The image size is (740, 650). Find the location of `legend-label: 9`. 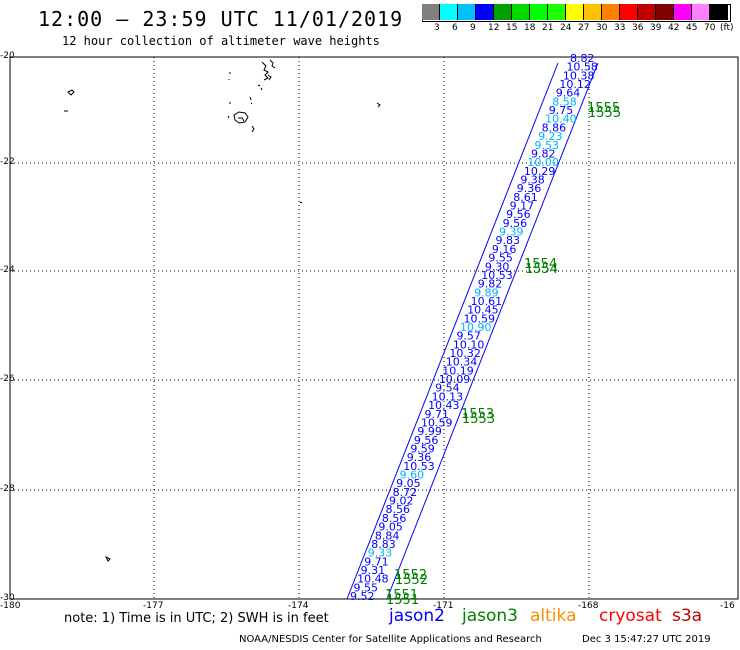

legend-label: 9 is located at coordinates (473, 28).